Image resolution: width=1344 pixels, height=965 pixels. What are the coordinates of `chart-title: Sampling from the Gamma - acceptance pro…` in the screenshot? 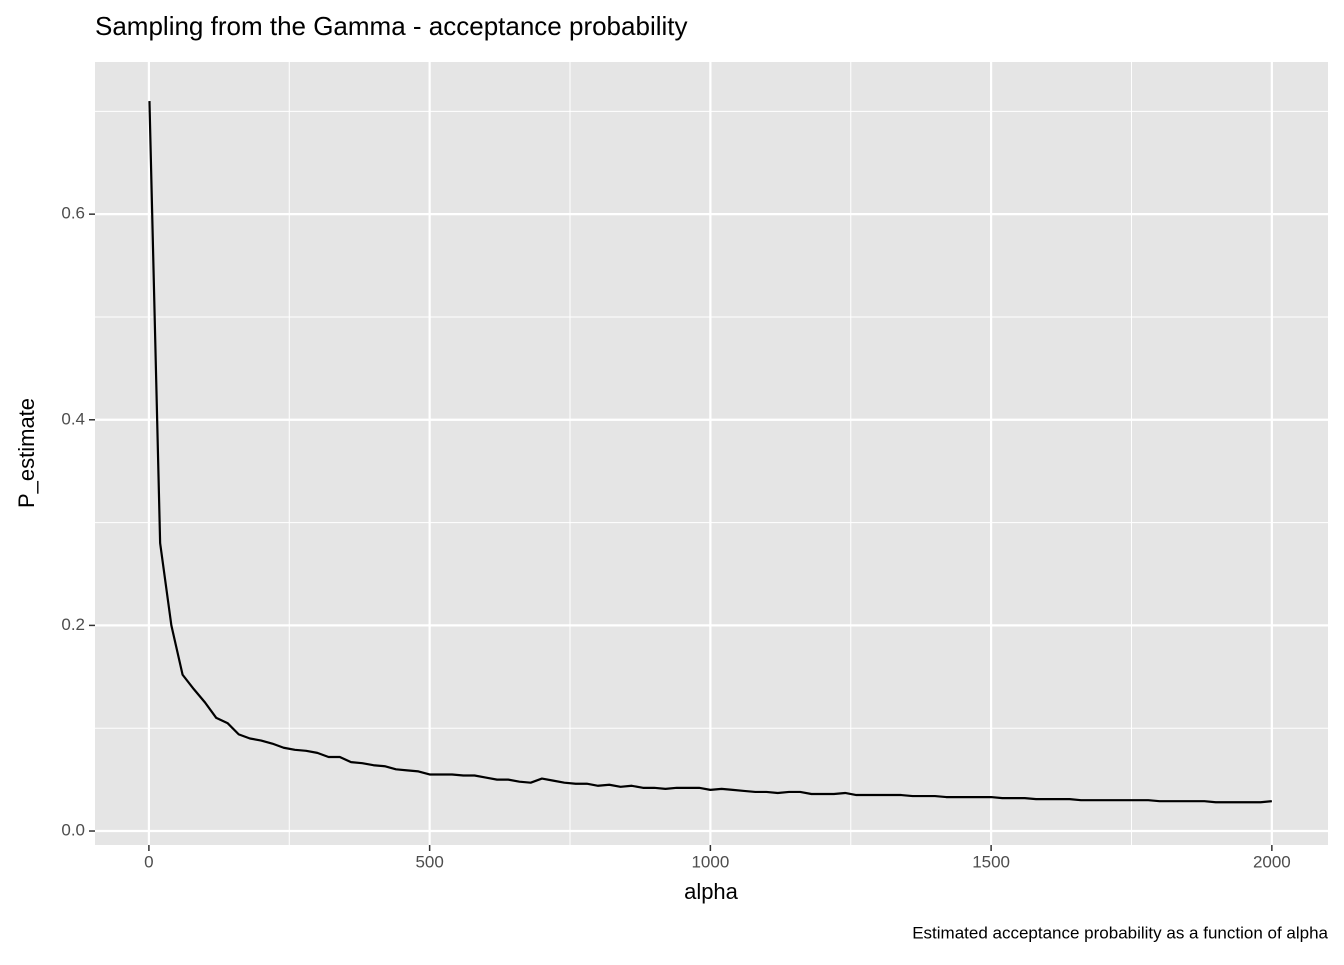 It's located at (391, 26).